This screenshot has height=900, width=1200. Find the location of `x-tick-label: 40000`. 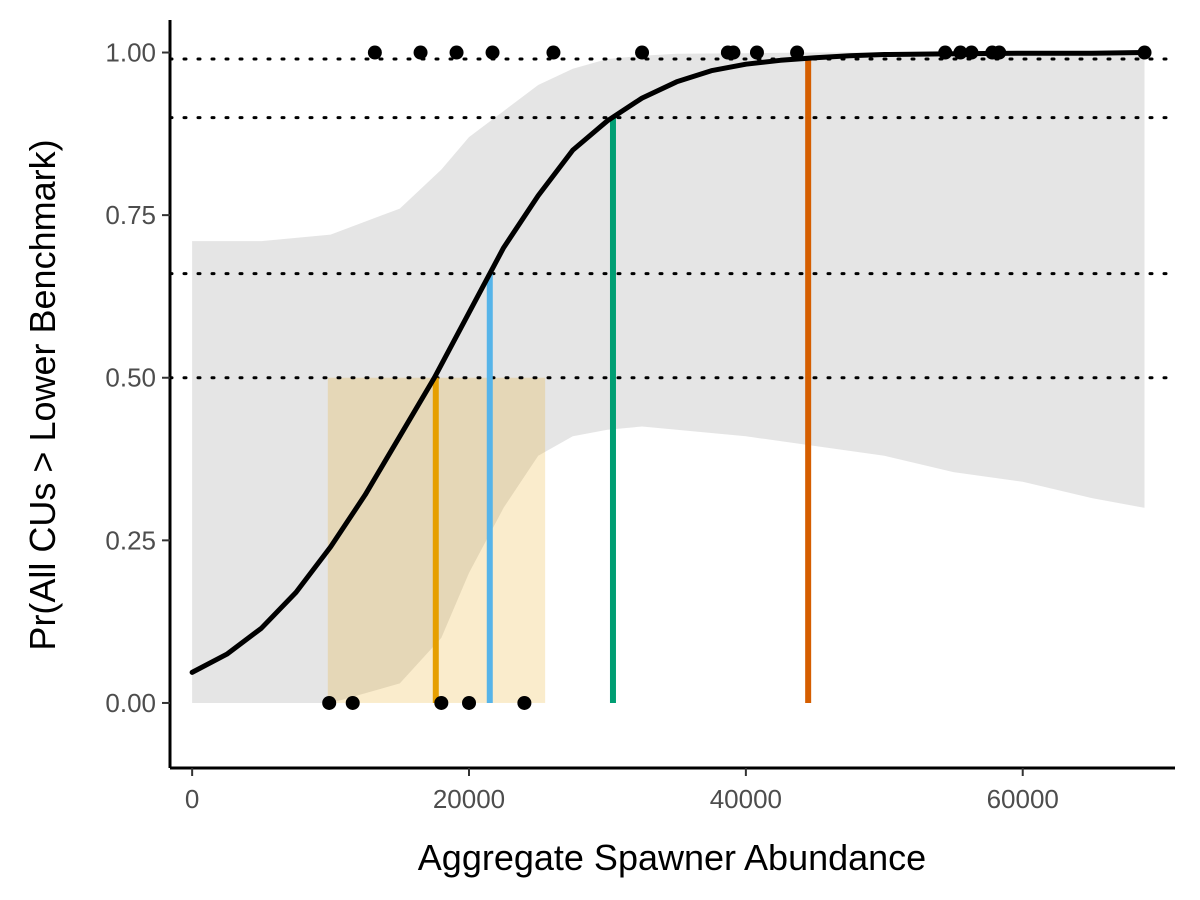

x-tick-label: 40000 is located at coordinates (746, 799).